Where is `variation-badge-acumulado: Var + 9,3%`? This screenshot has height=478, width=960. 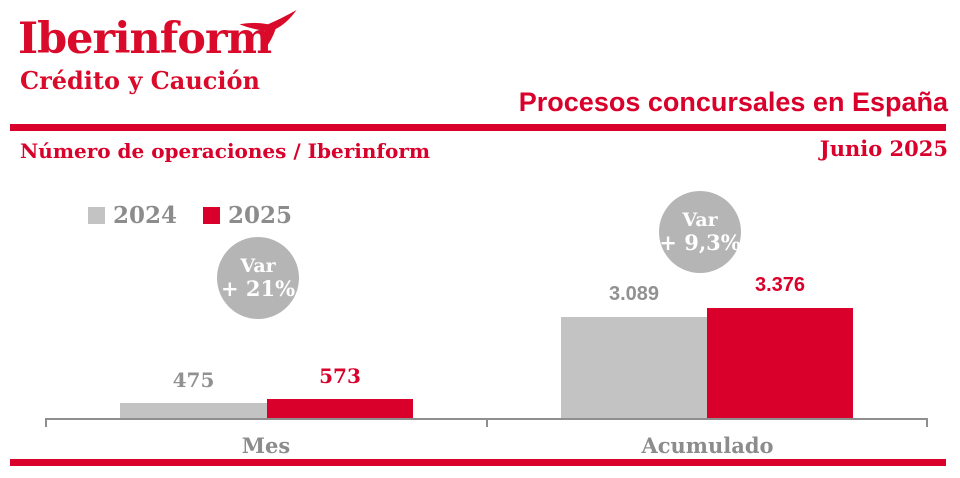
variation-badge-acumulado: Var + 9,3% is located at coordinates (700, 232).